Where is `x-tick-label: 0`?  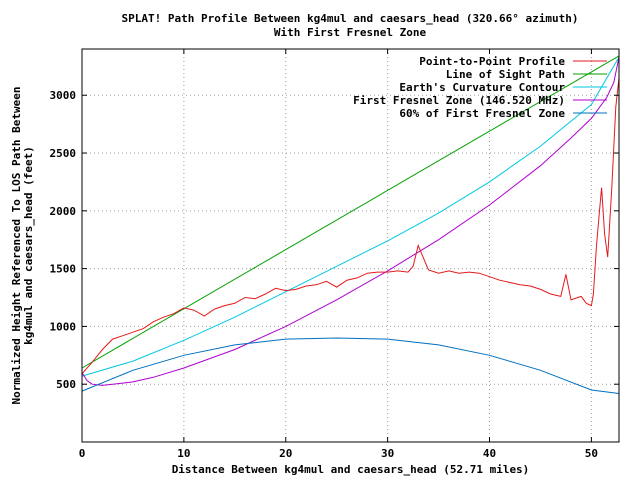
x-tick-label: 0 is located at coordinates (82, 453).